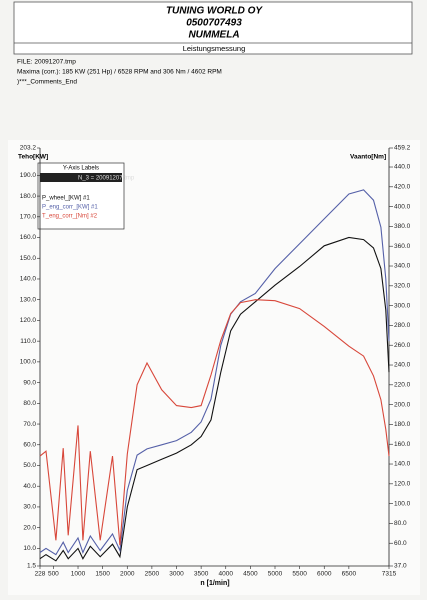  I want to click on legend: Y-Axis Labels N_3 = 20091207.tmp, so click(86, 196).